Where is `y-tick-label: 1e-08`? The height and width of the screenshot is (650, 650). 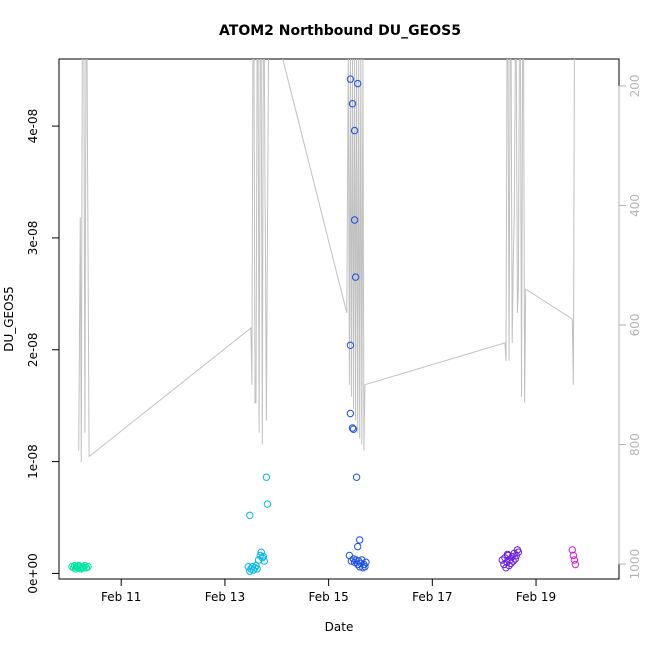
y-tick-label: 1e-08 is located at coordinates (33, 461).